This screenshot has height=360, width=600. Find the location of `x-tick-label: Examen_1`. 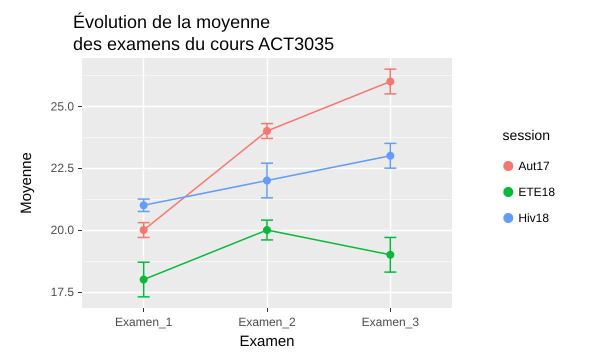

x-tick-label: Examen_1 is located at coordinates (143, 322).